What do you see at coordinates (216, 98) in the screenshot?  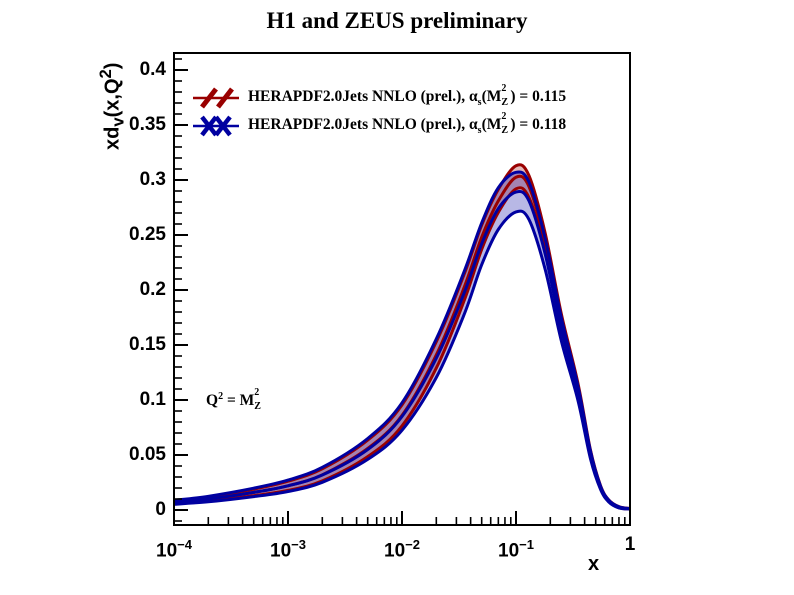 I see `red-hatch-band-icon` at bounding box center [216, 98].